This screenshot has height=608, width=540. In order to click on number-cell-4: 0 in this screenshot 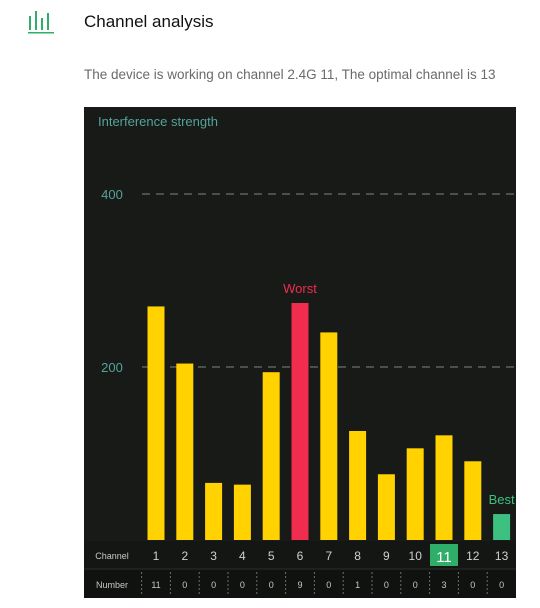, I will do `click(242, 585)`.